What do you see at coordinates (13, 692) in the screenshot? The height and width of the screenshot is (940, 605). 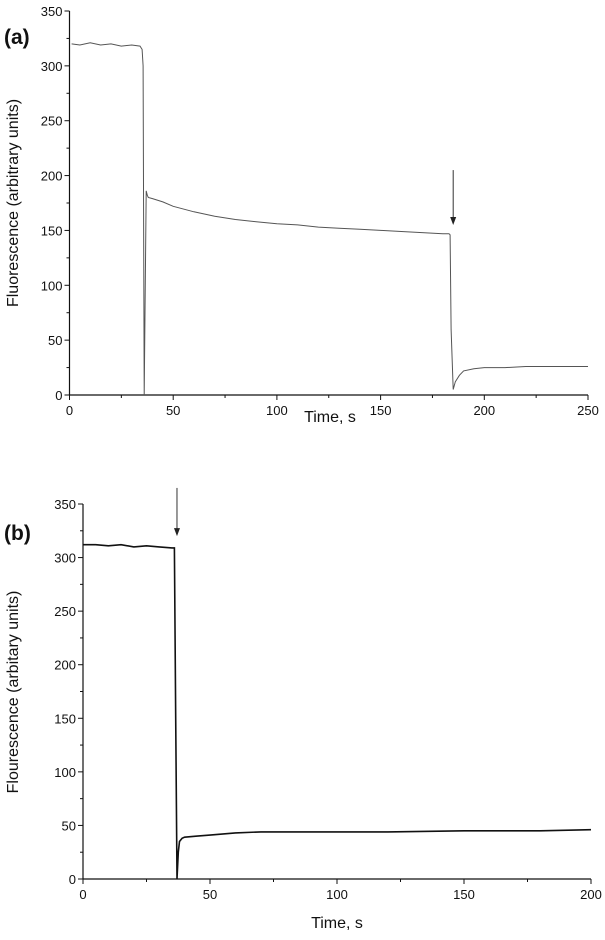 I see `panel-b-ylabel: Flourescence (arbitary units)` at bounding box center [13, 692].